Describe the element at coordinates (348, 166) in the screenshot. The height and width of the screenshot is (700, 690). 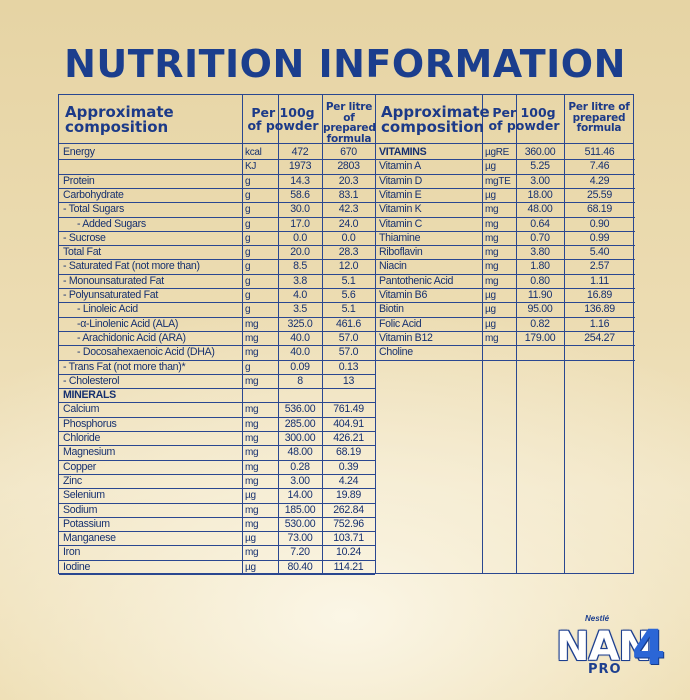
I see `per-litre-value: 2803` at that location.